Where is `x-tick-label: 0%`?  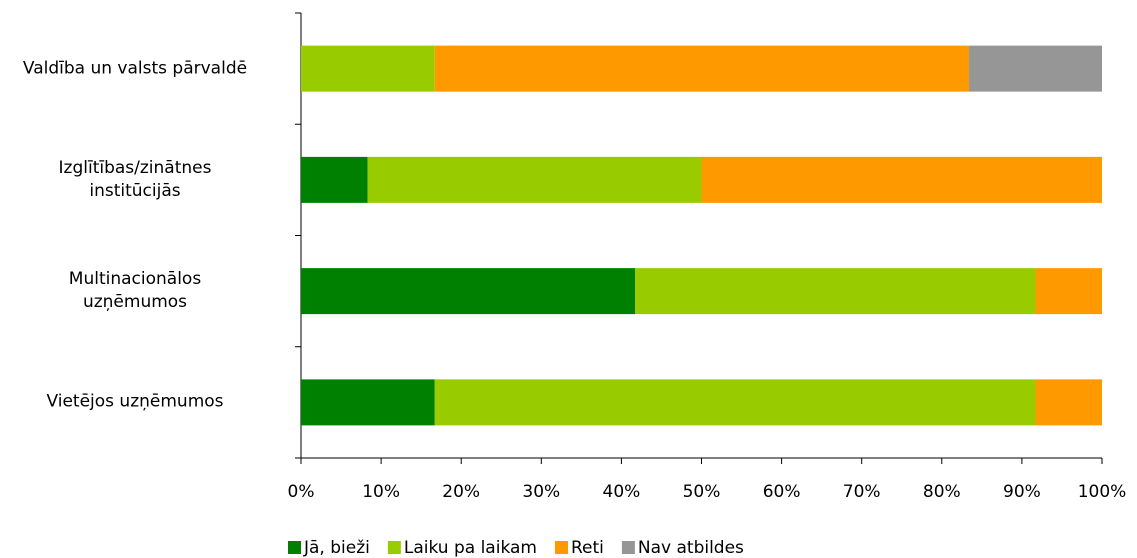 x-tick-label: 0% is located at coordinates (301, 492).